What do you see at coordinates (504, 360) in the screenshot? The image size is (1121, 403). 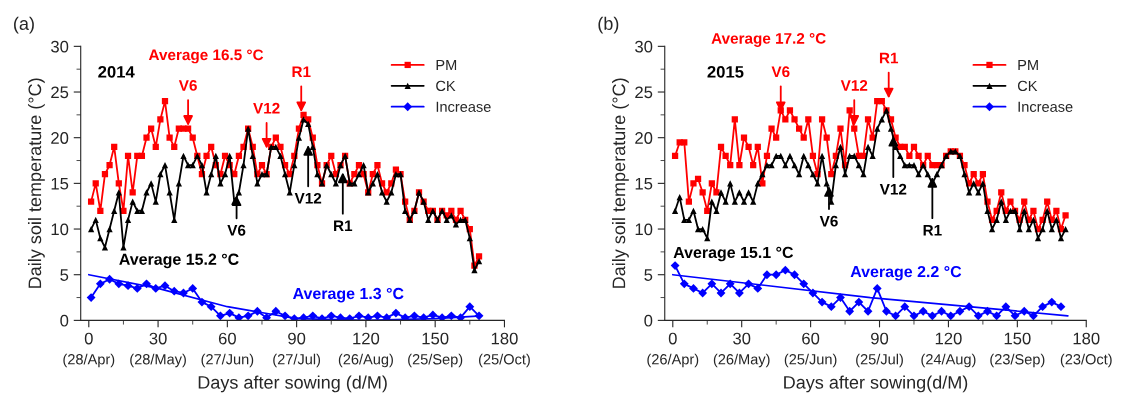 I see `text: (25/Oct)` at bounding box center [504, 360].